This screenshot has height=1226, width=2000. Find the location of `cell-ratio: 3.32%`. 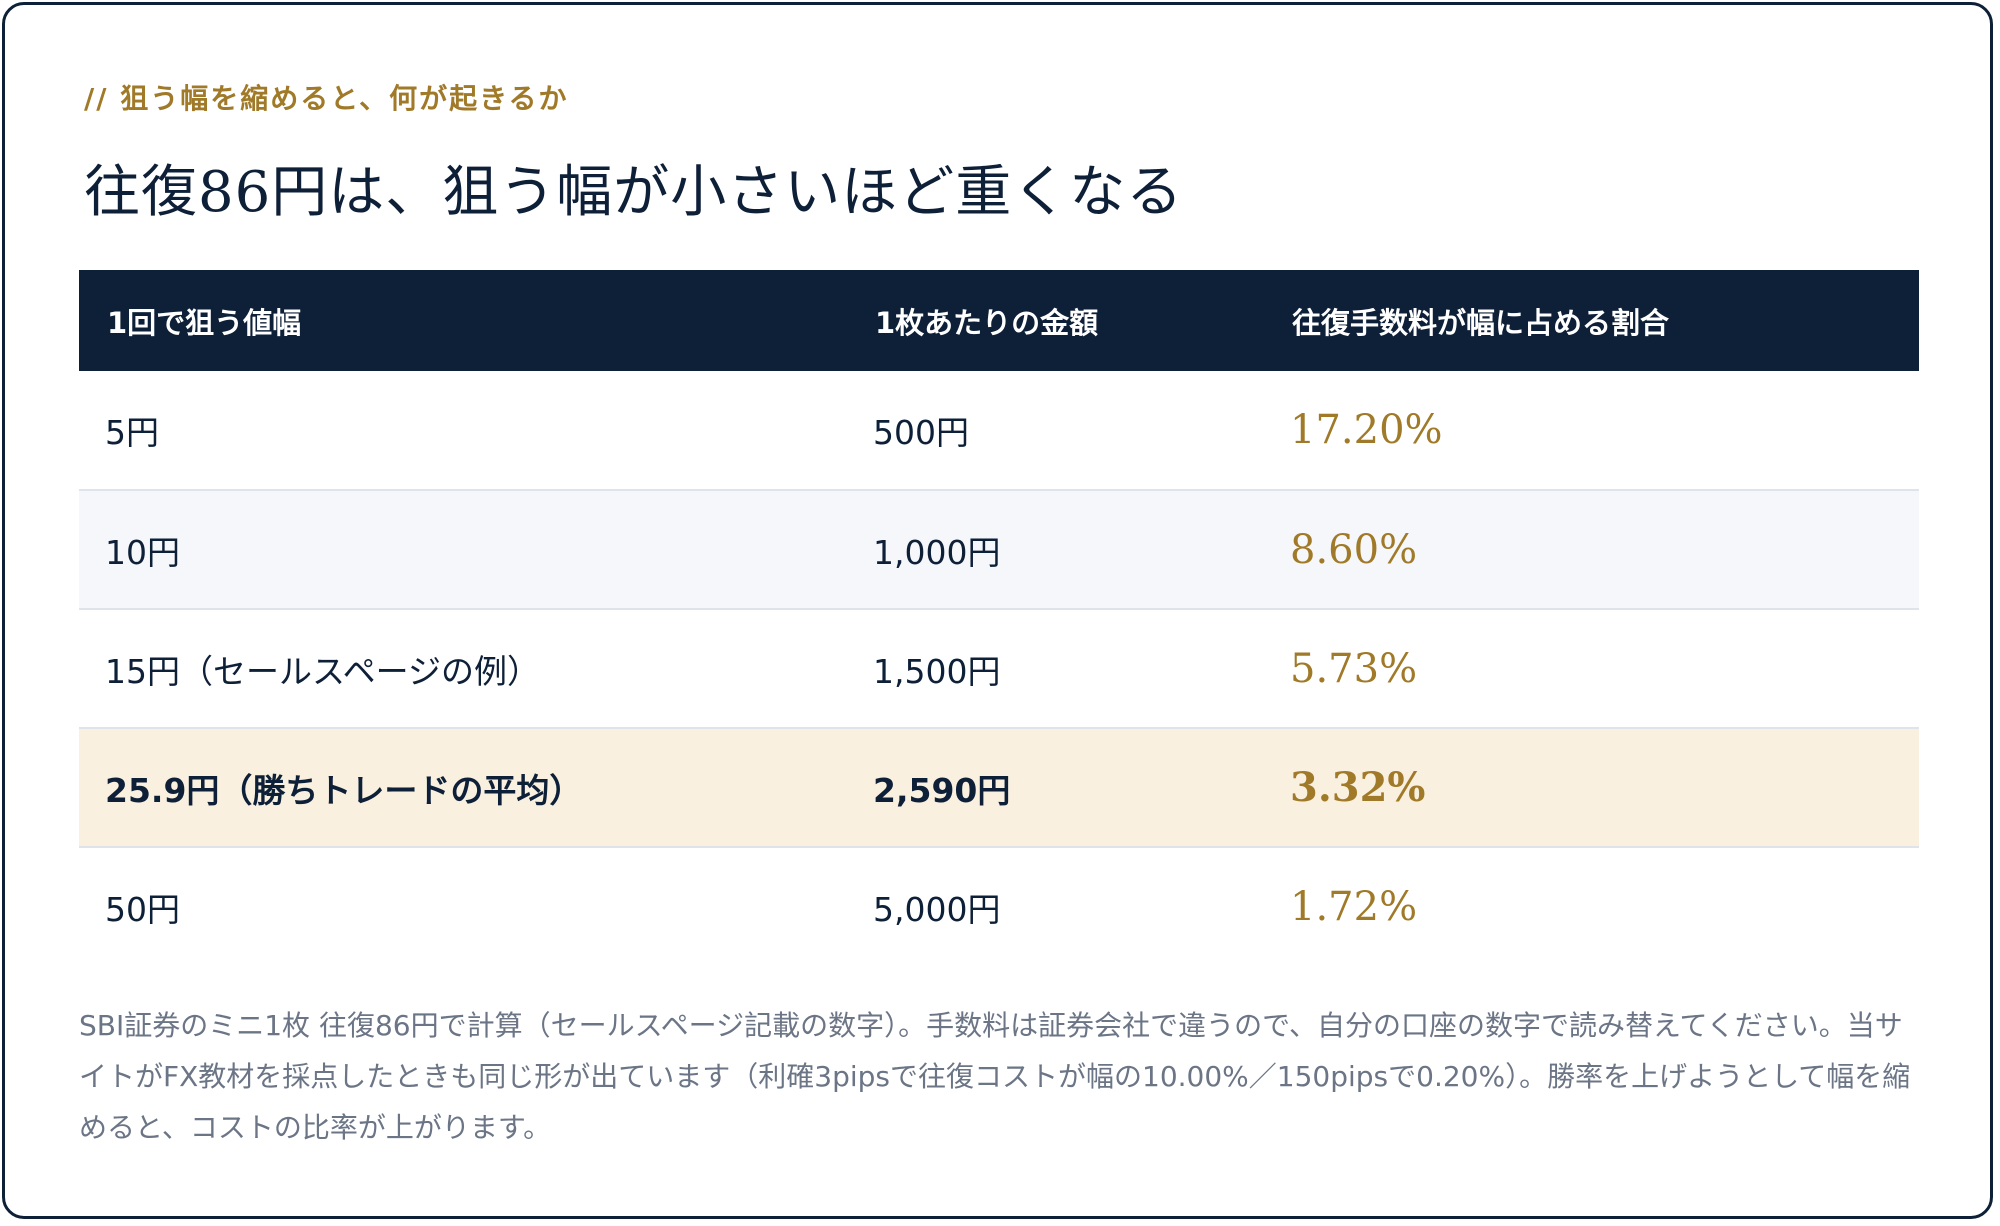

cell-ratio: 3.32% is located at coordinates (1591, 788).